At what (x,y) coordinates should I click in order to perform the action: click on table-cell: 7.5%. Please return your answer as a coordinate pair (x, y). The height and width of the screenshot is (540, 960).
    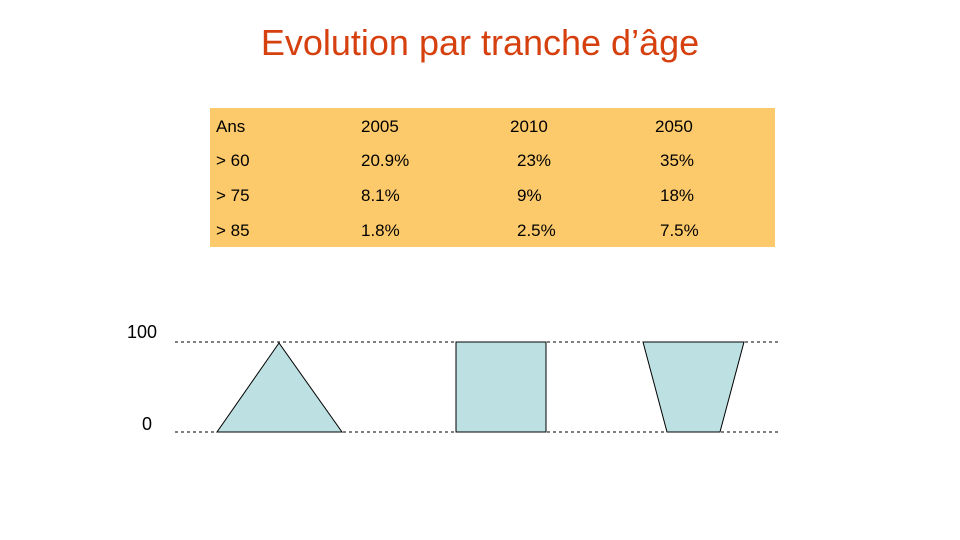
    Looking at the image, I should click on (679, 230).